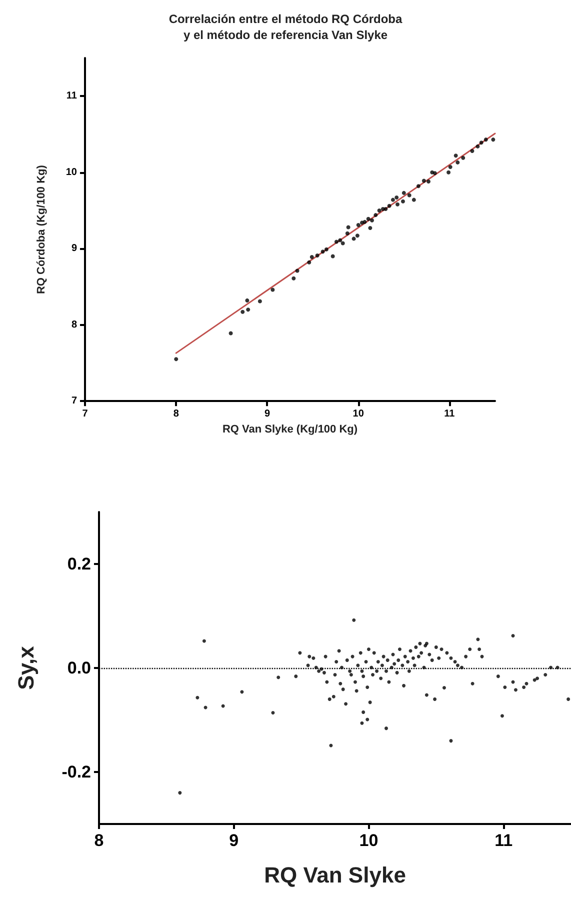 The height and width of the screenshot is (900, 571). Describe the element at coordinates (79, 668) in the screenshot. I see `y-tick-label: 0.0` at that location.